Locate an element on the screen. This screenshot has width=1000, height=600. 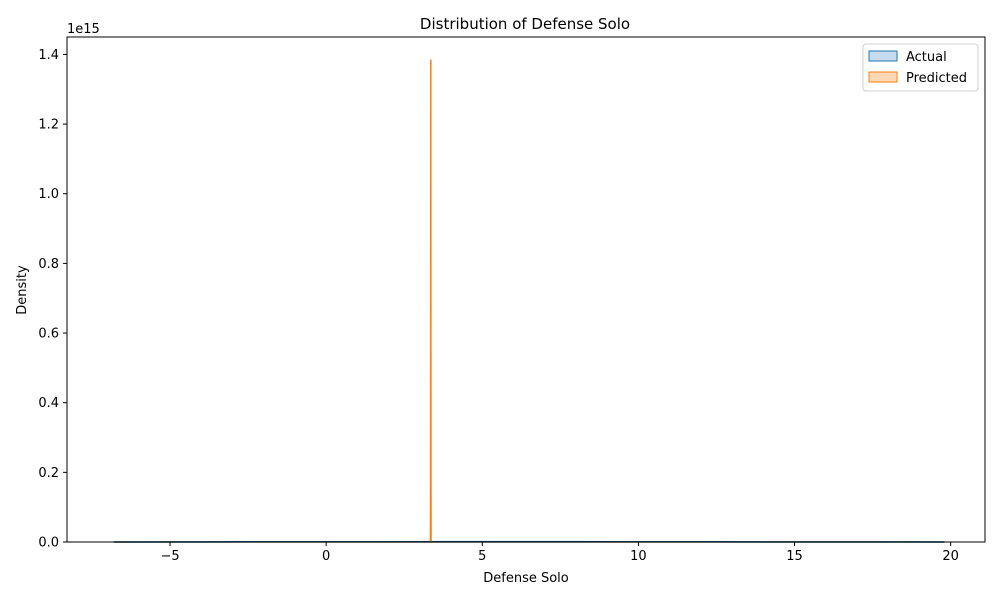
x-tick-label: 20 is located at coordinates (950, 556).